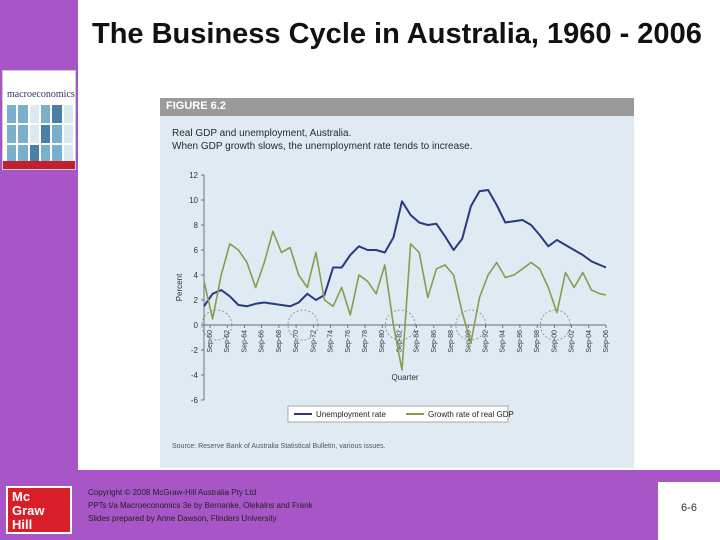 This screenshot has width=720, height=540. Describe the element at coordinates (554, 341) in the screenshot. I see `x-tick-label: Sep-00` at that location.